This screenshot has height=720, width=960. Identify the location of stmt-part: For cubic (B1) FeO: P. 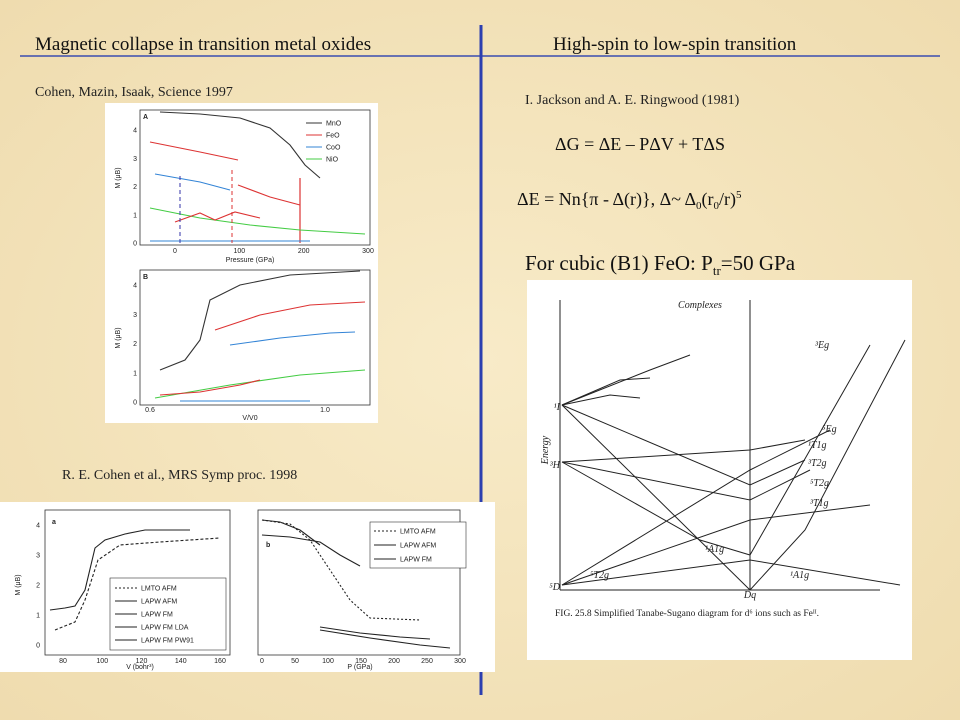
(619, 263).